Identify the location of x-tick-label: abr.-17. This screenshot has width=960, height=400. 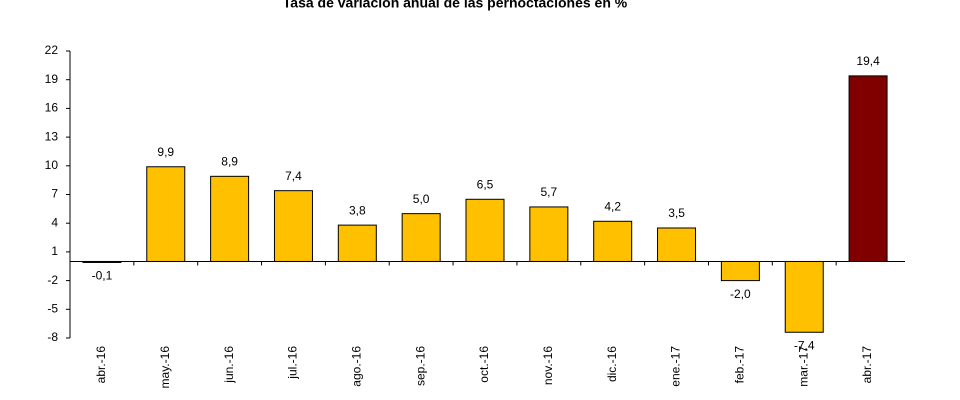
(867, 365).